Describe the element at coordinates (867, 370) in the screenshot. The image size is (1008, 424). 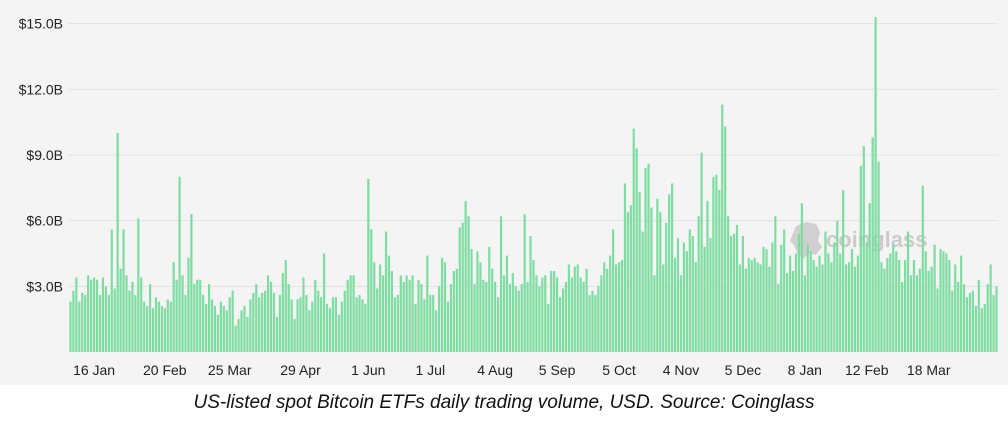
I see `x-tick-label: 12 Feb` at that location.